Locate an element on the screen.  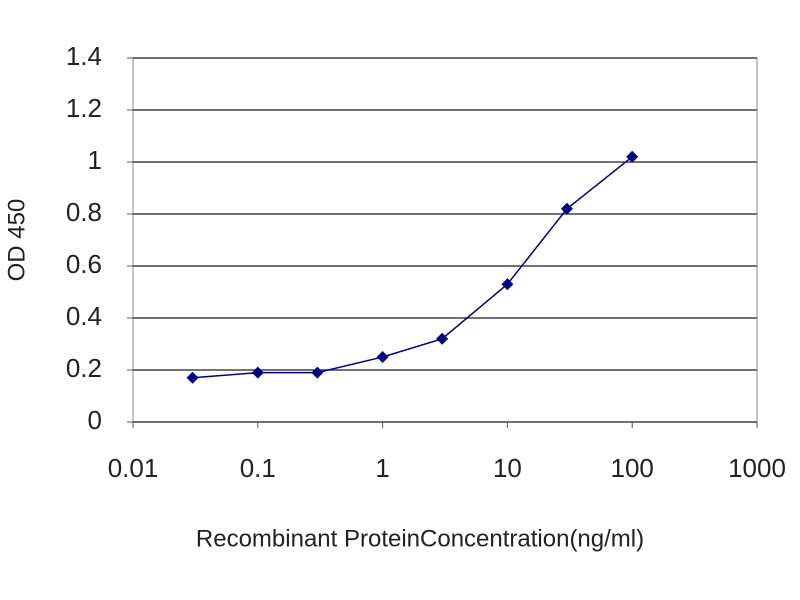
y-axis-title: OD 450 is located at coordinates (16, 240).